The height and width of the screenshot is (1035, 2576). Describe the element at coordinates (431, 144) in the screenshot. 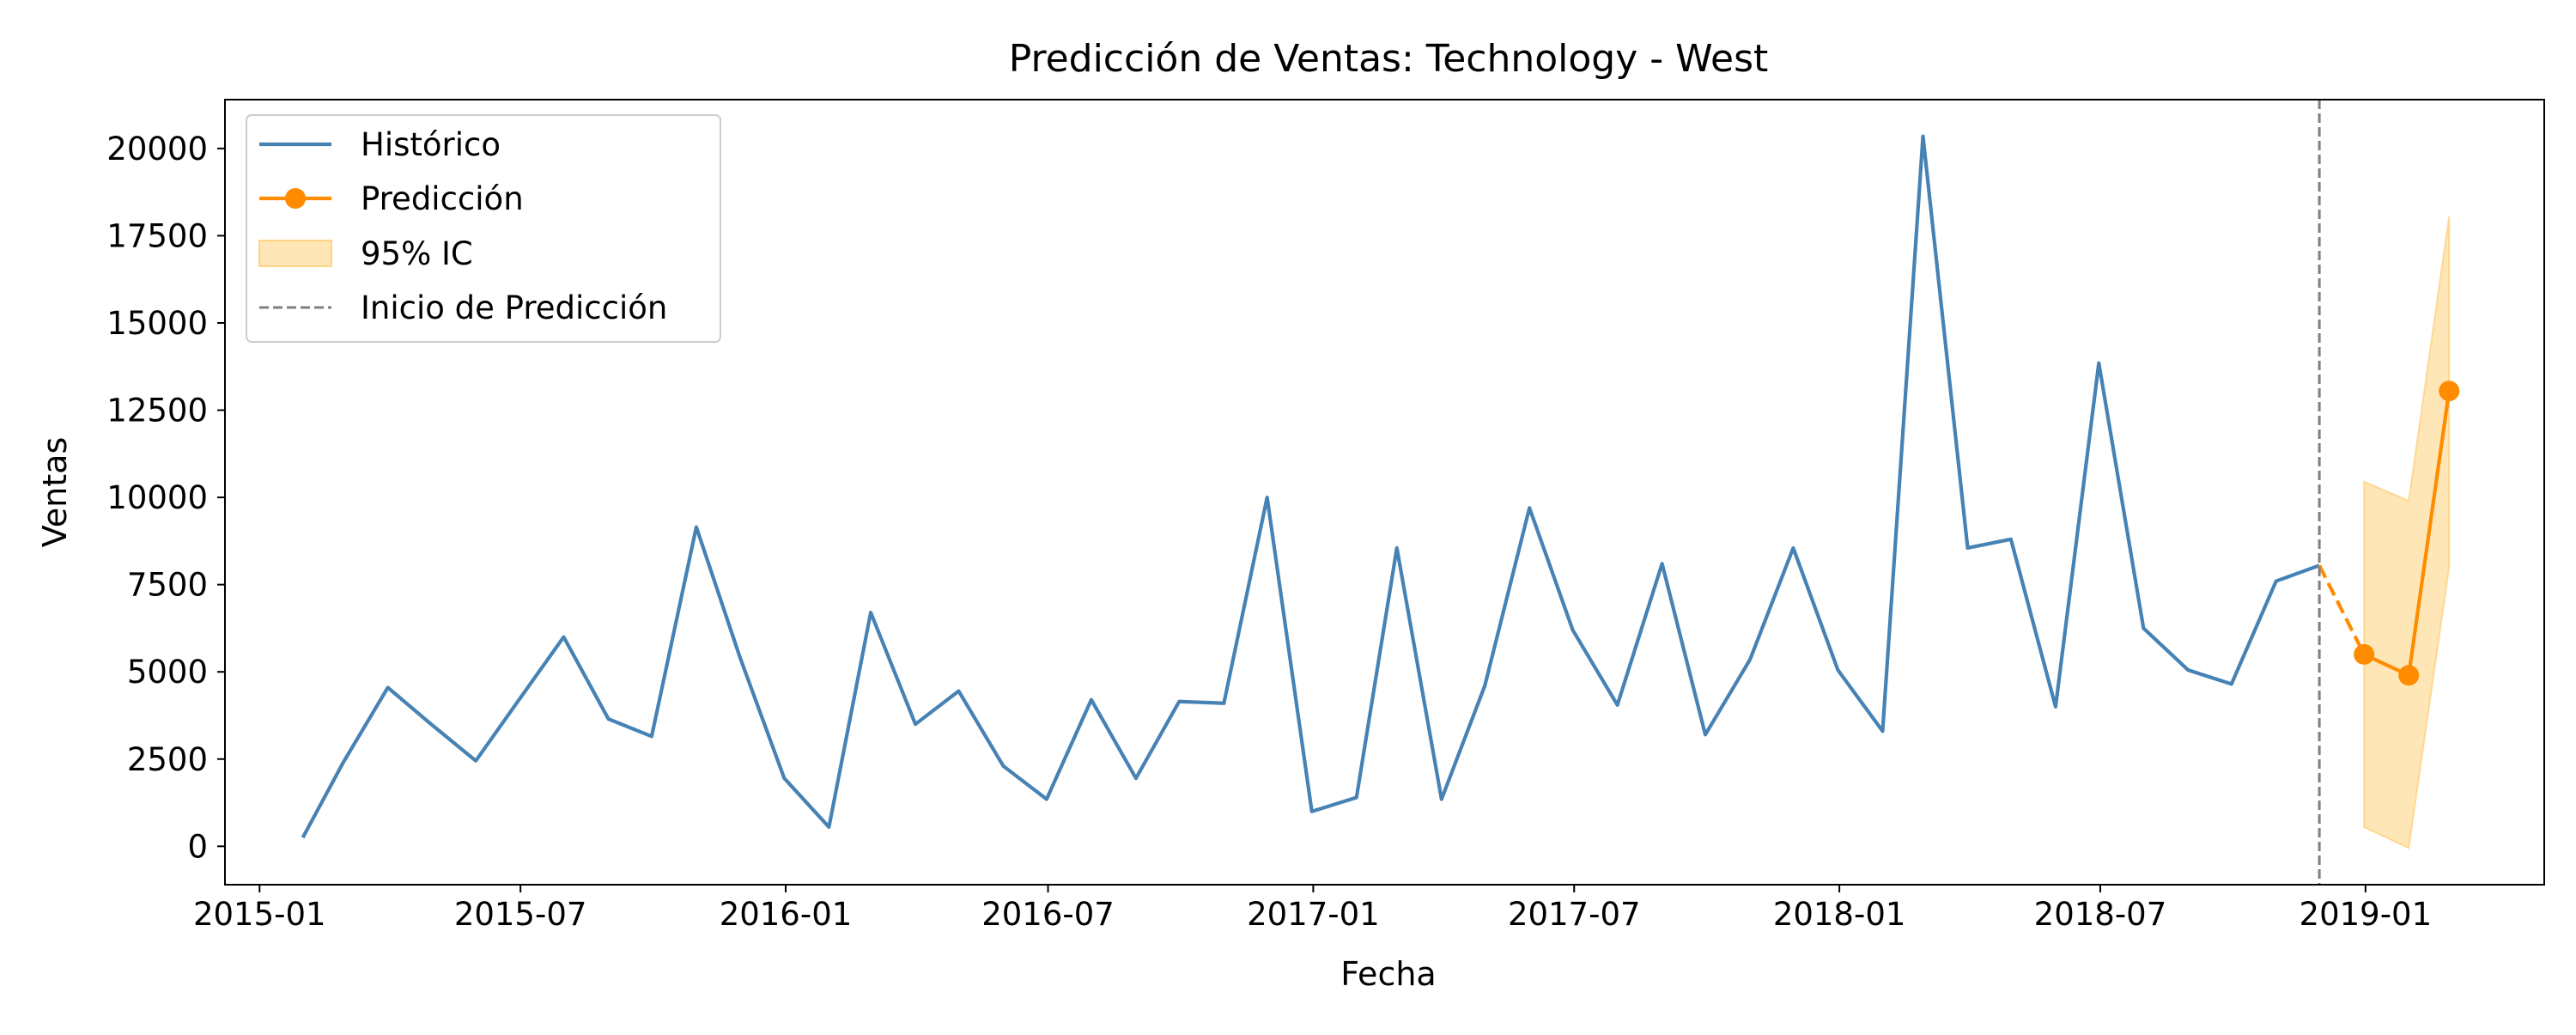

I see `legend-label: Histórico` at that location.